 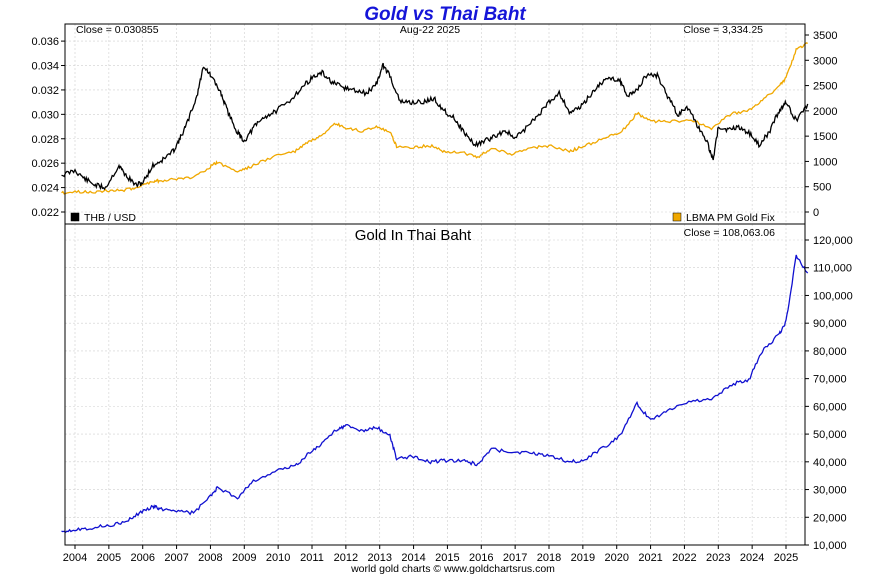 What do you see at coordinates (830, 407) in the screenshot?
I see `y-right-tick-label: 60,000` at bounding box center [830, 407].